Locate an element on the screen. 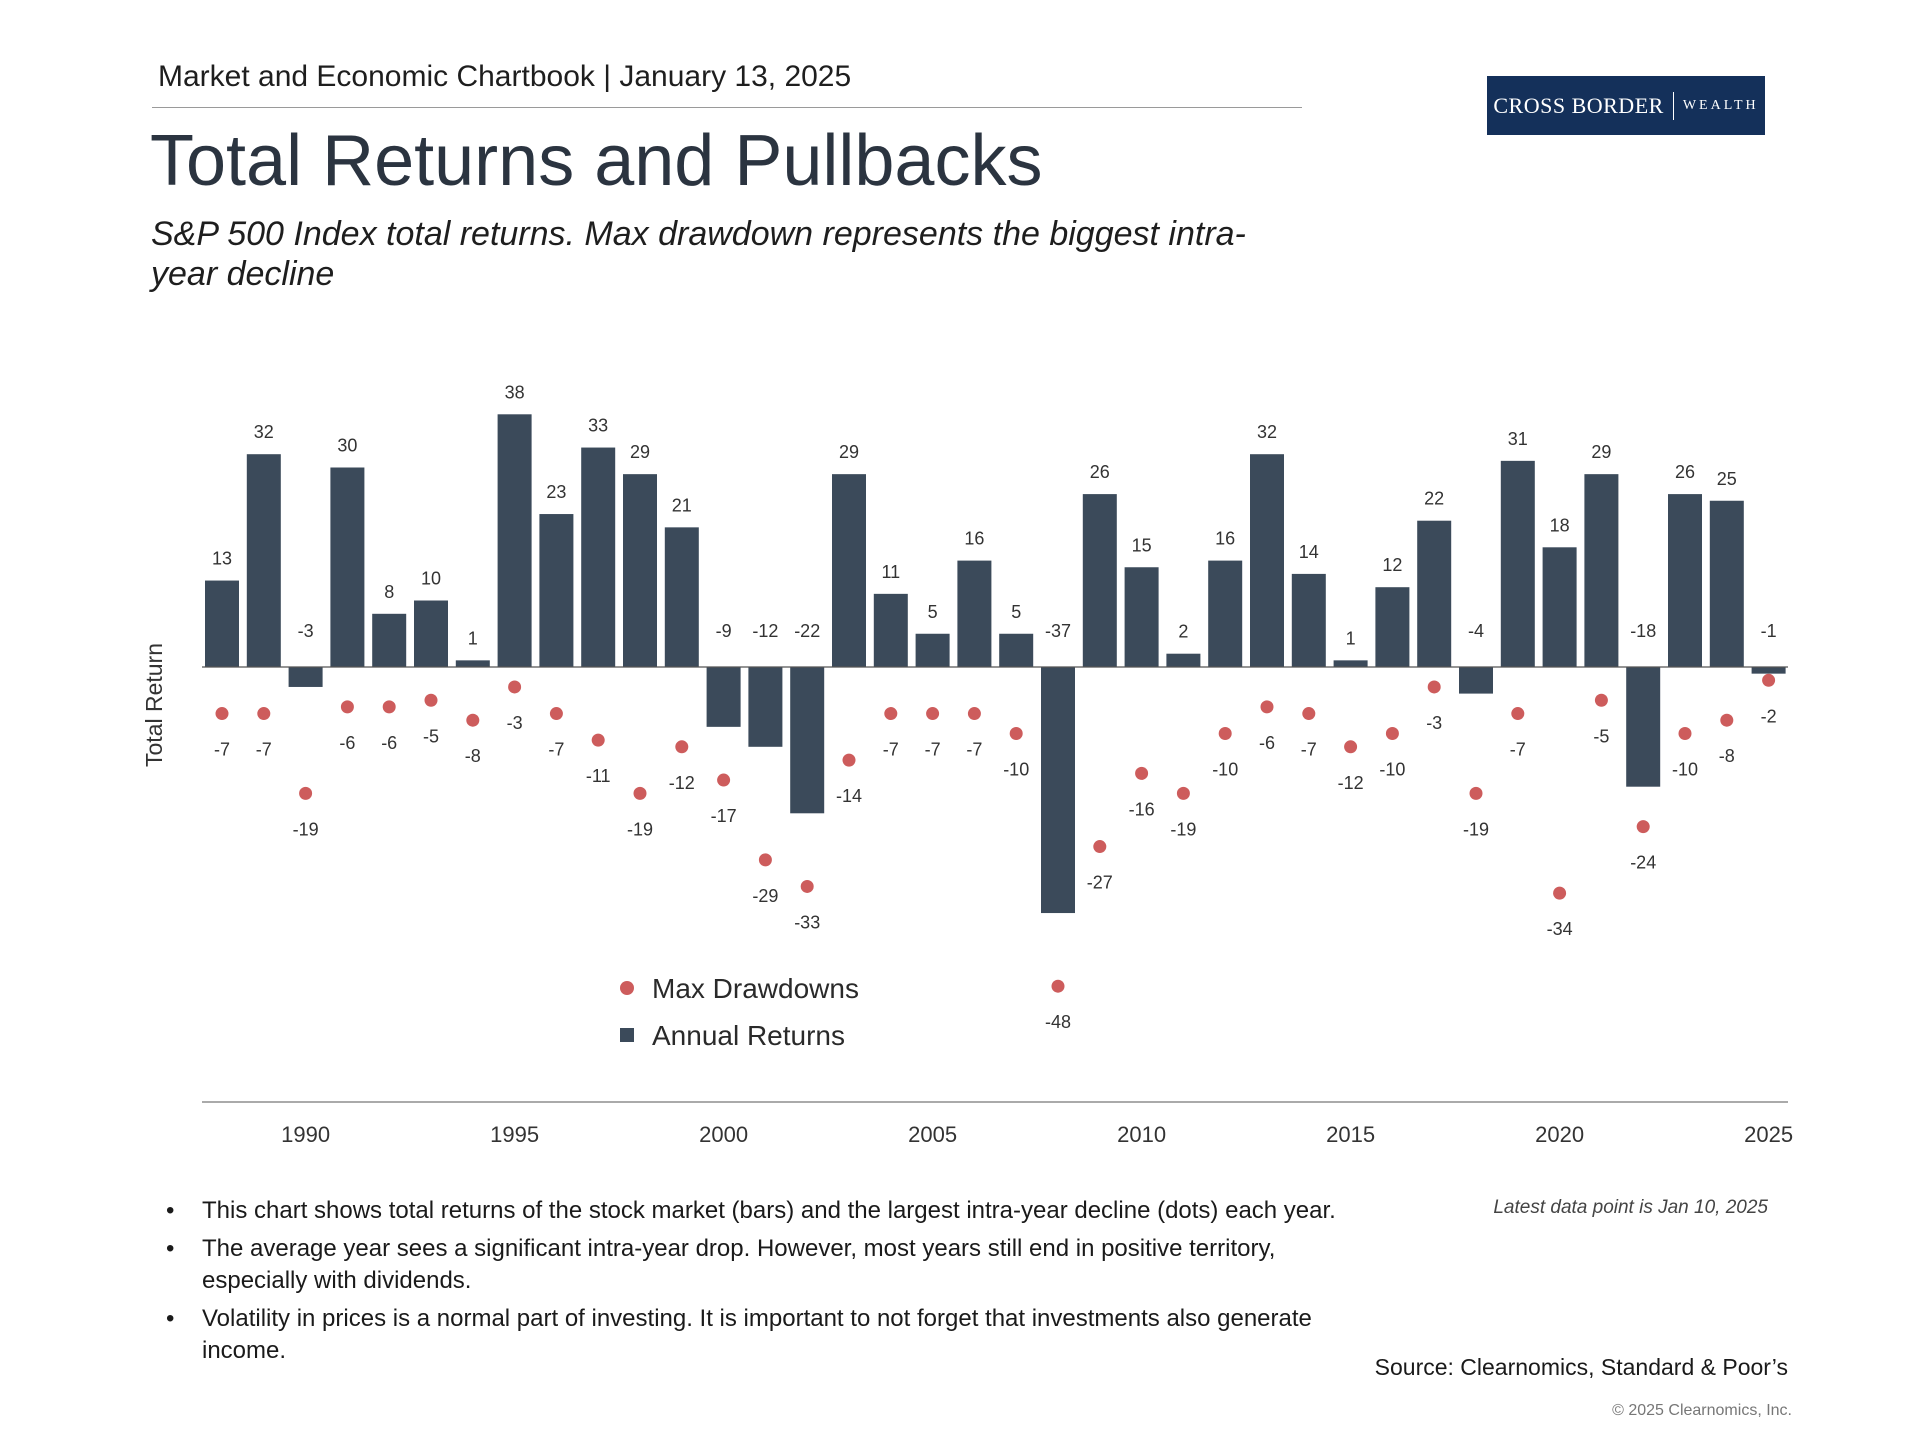  bar-value-label: 22 is located at coordinates (1434, 499).